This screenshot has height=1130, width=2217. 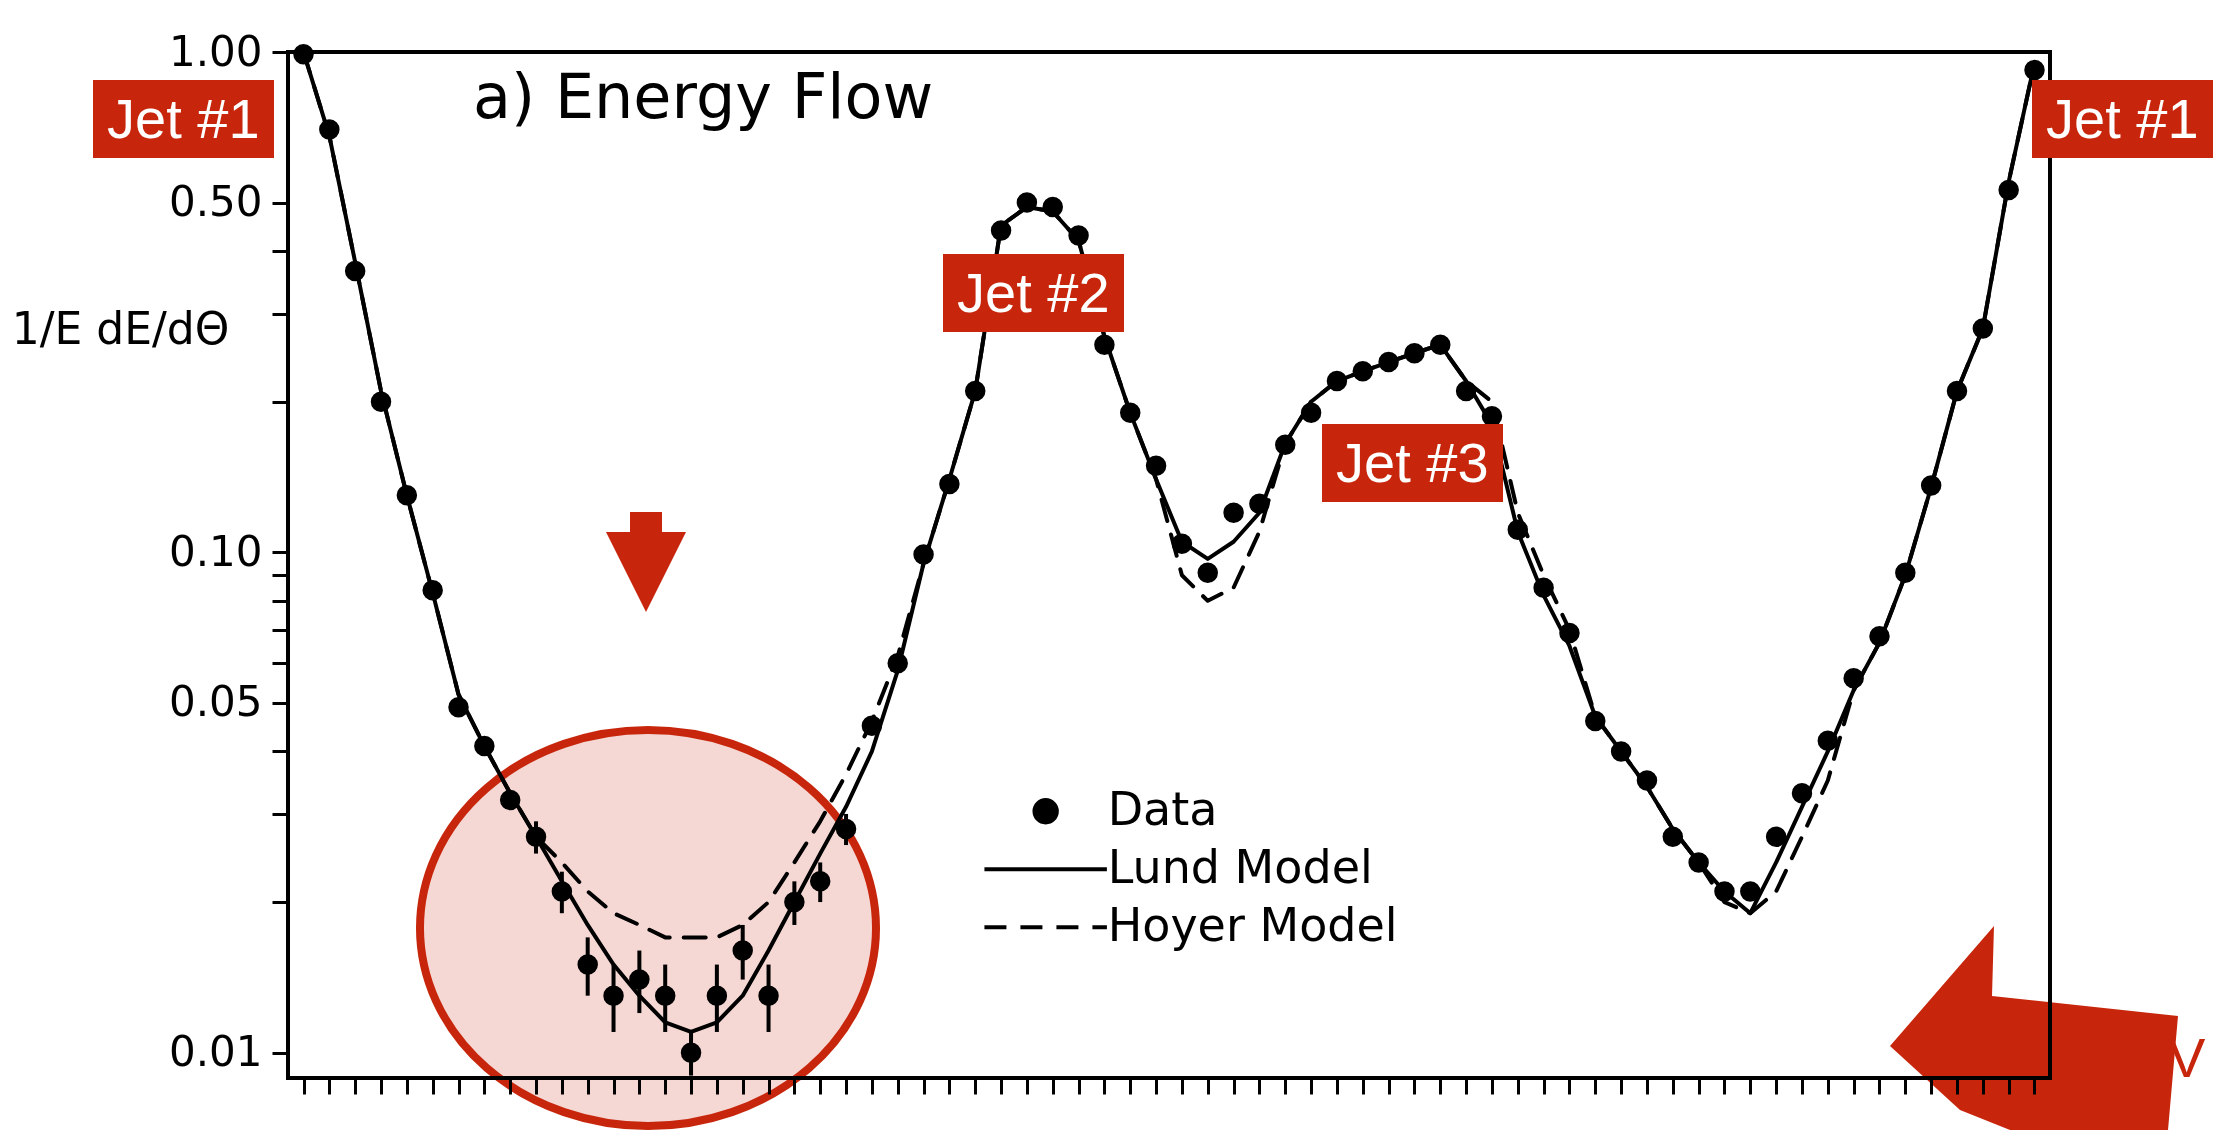 I want to click on text: Jet #1, so click(x=183, y=119).